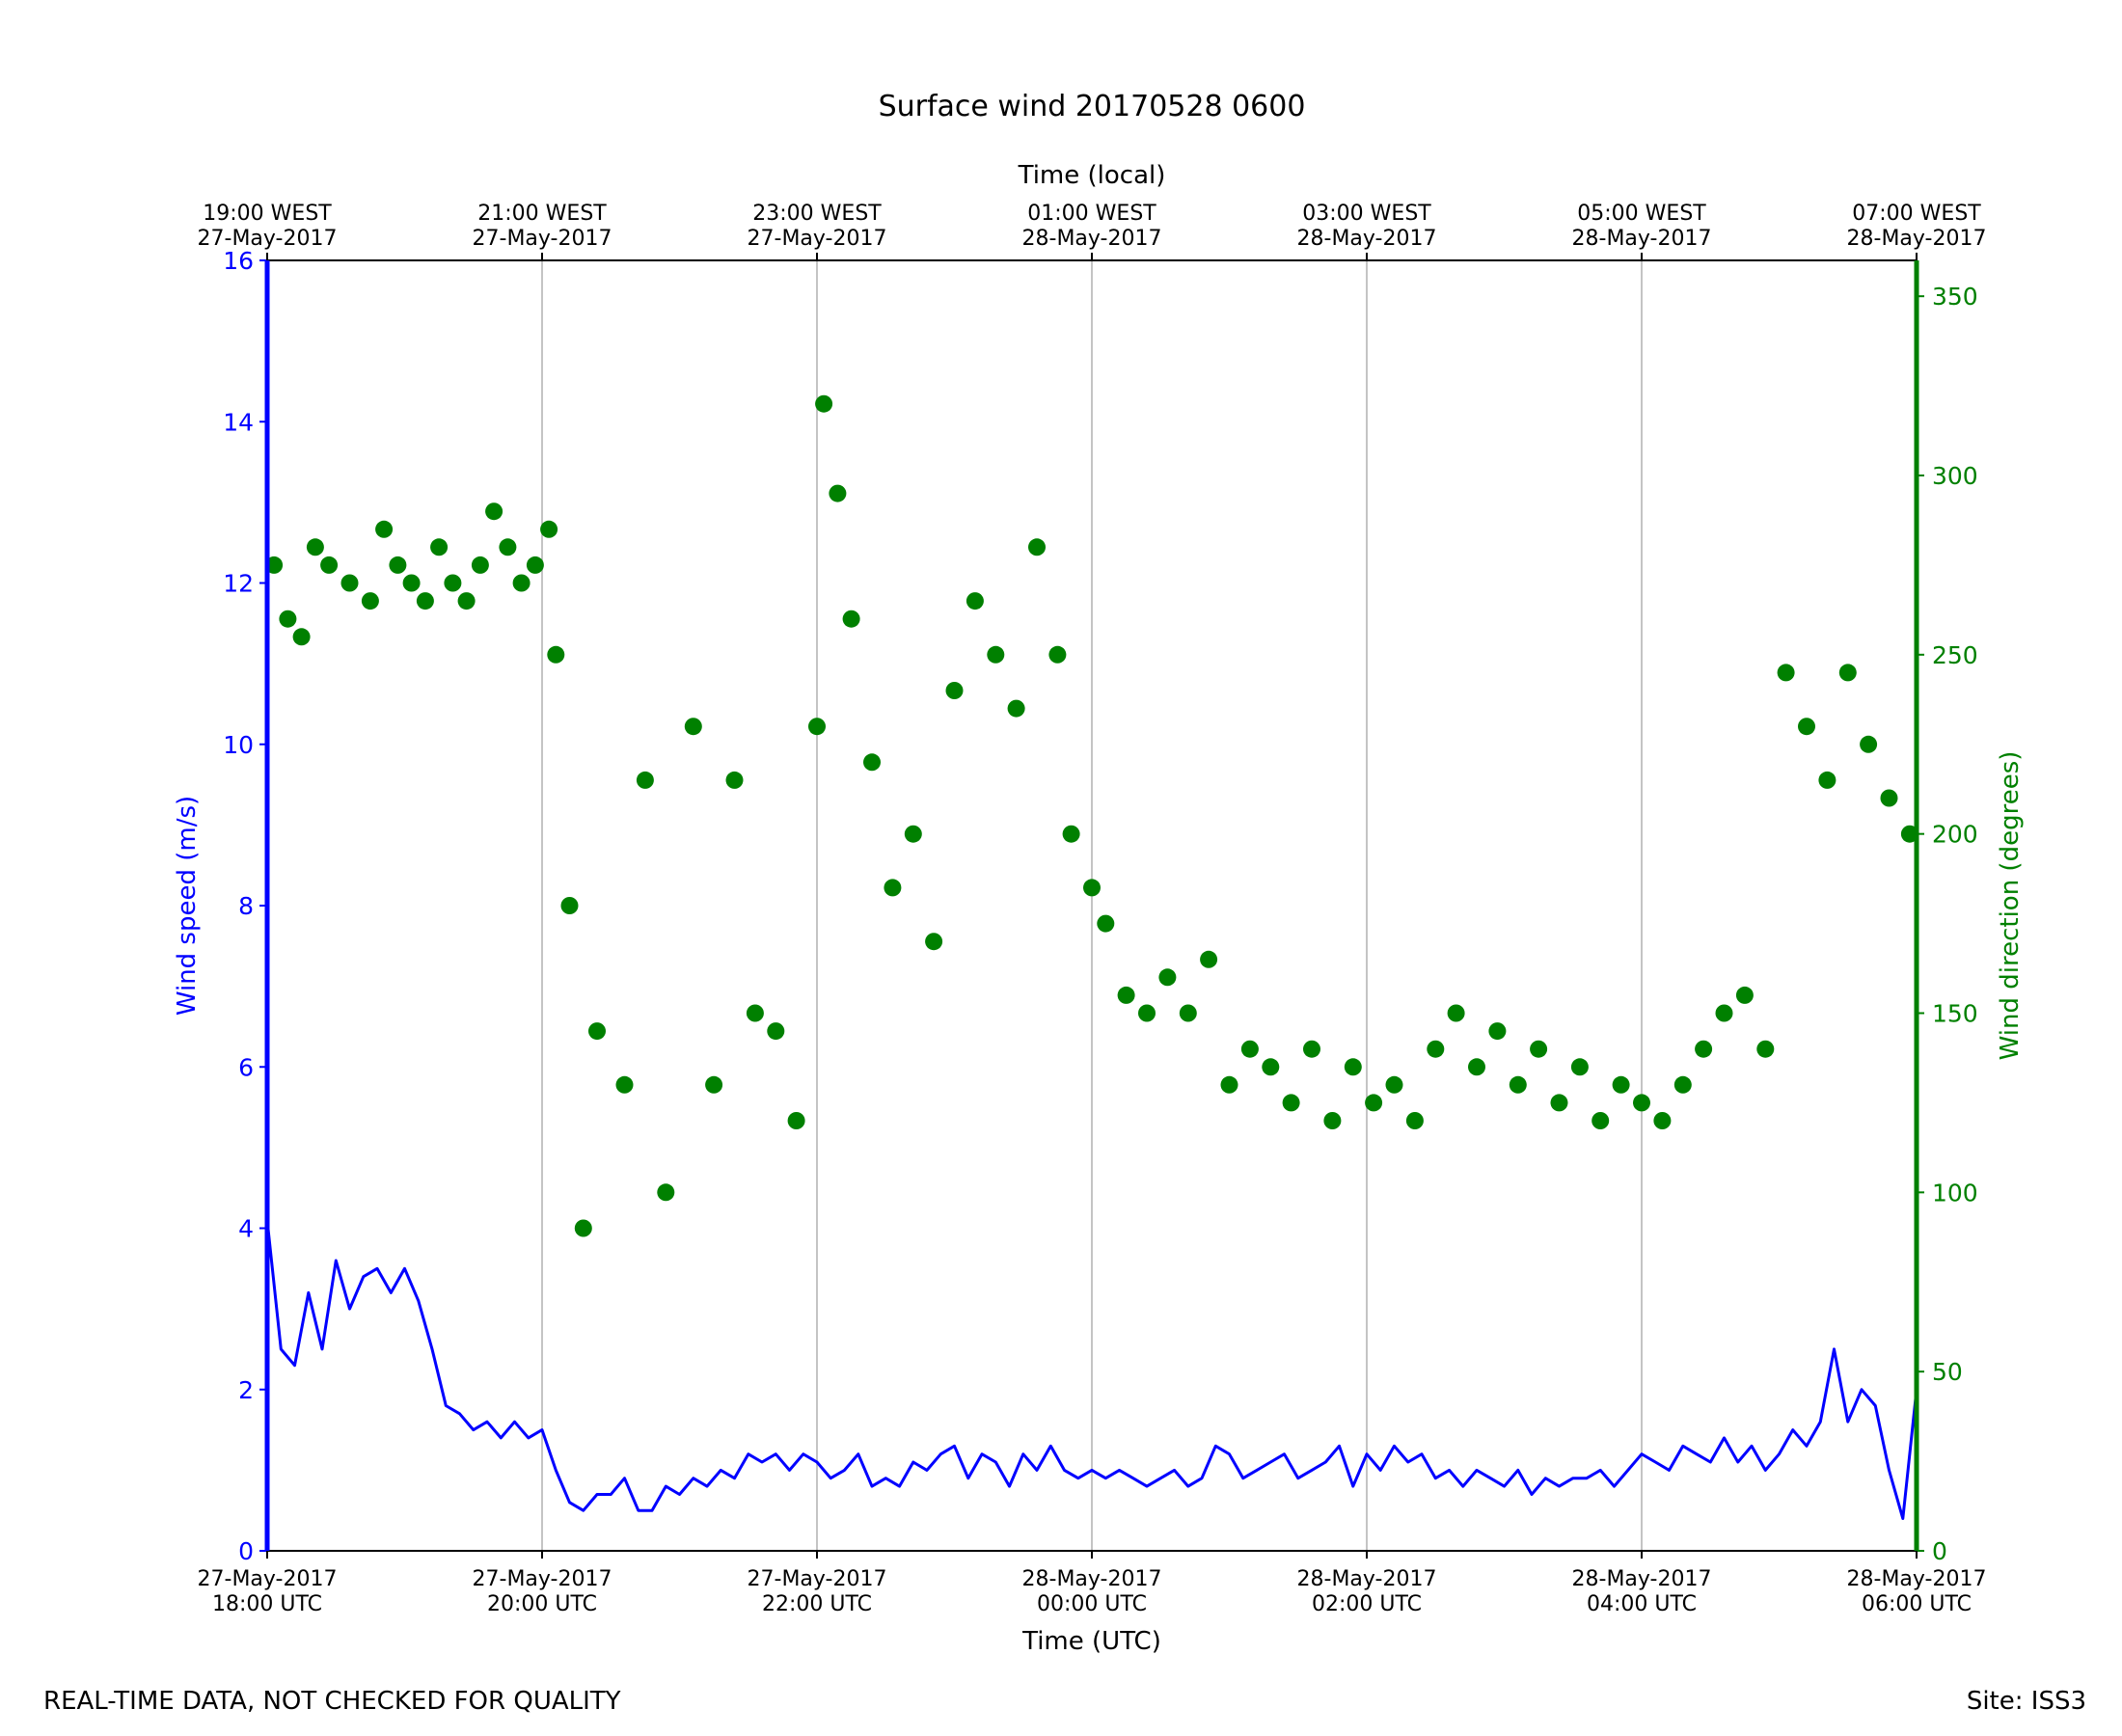 This screenshot has width=2122, height=1736. Describe the element at coordinates (188, 906) in the screenshot. I see `left-axis-label: Wind speed (m/s)` at that location.